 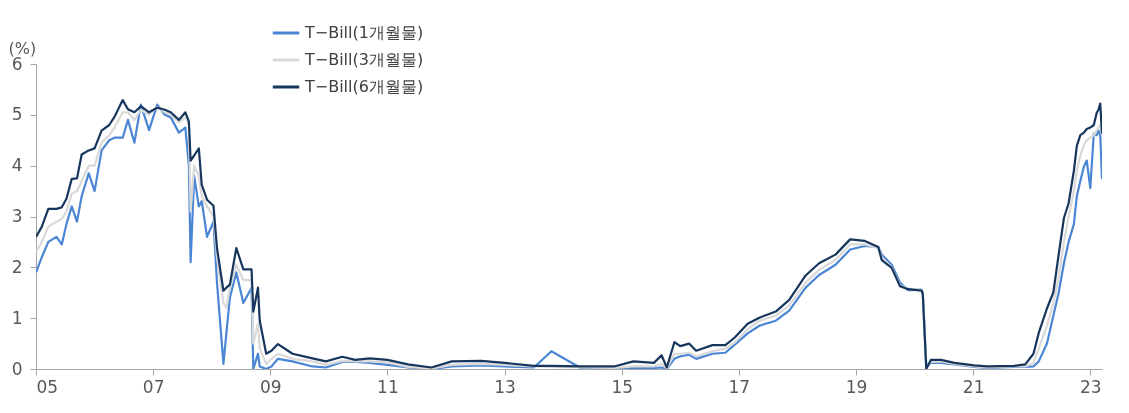 I want to click on legend-label: T−Bill(1개월물), so click(x=364, y=32).